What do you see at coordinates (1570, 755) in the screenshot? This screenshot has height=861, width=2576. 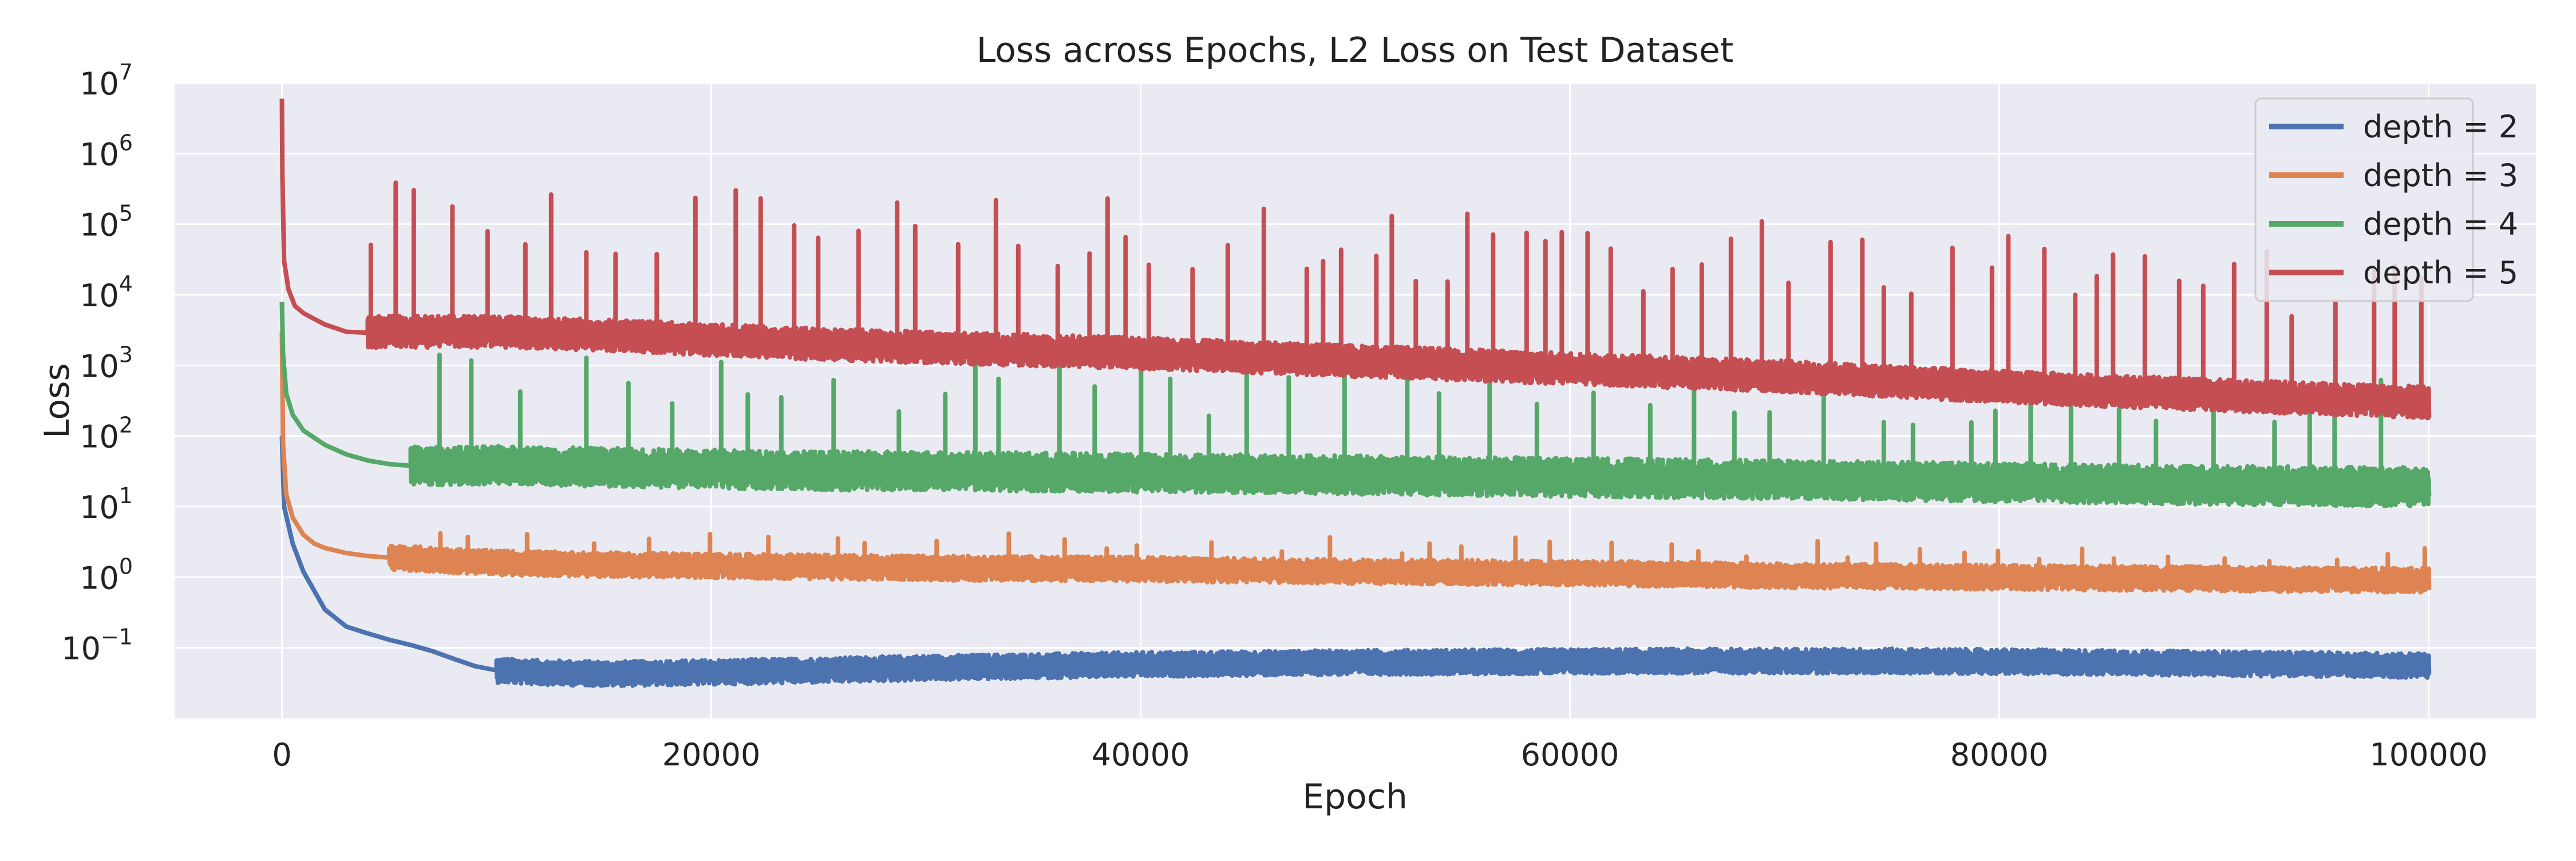 I see `x-tick-label: 60000` at bounding box center [1570, 755].